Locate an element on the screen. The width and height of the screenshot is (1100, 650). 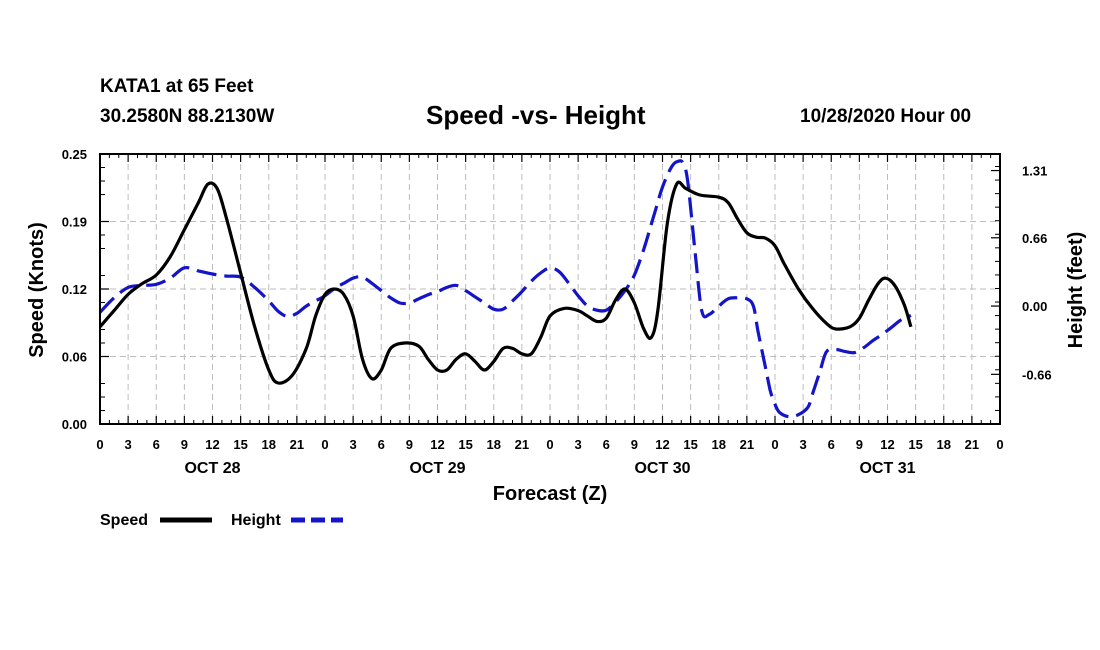
y-left-tick-label: 0.19 is located at coordinates (74, 222).